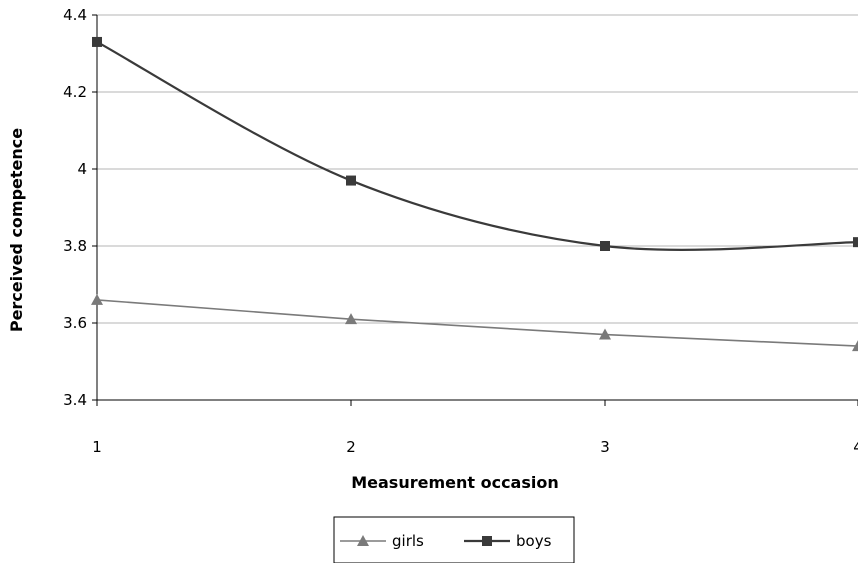  I want to click on x-tick-label: 3, so click(605, 447).